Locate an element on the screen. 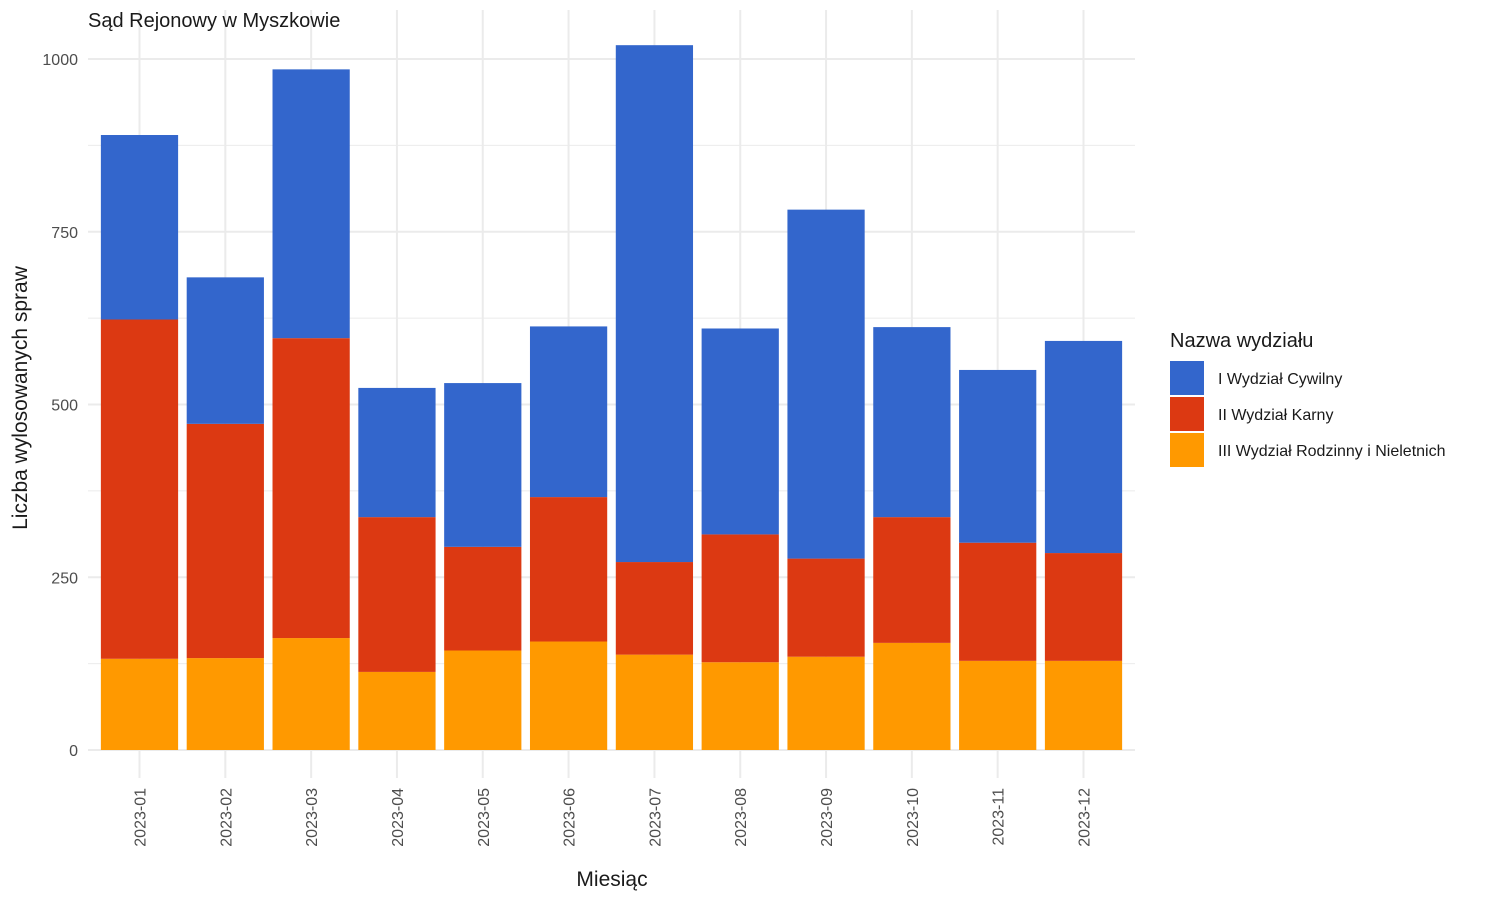 The image size is (1500, 900). x-tick-label: 2023-12 is located at coordinates (1085, 817).